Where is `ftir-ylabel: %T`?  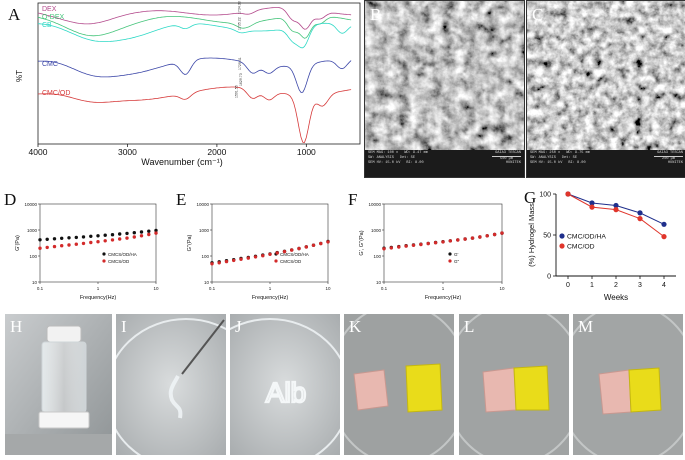
ftir-ylabel: %T is located at coordinates (19, 76).